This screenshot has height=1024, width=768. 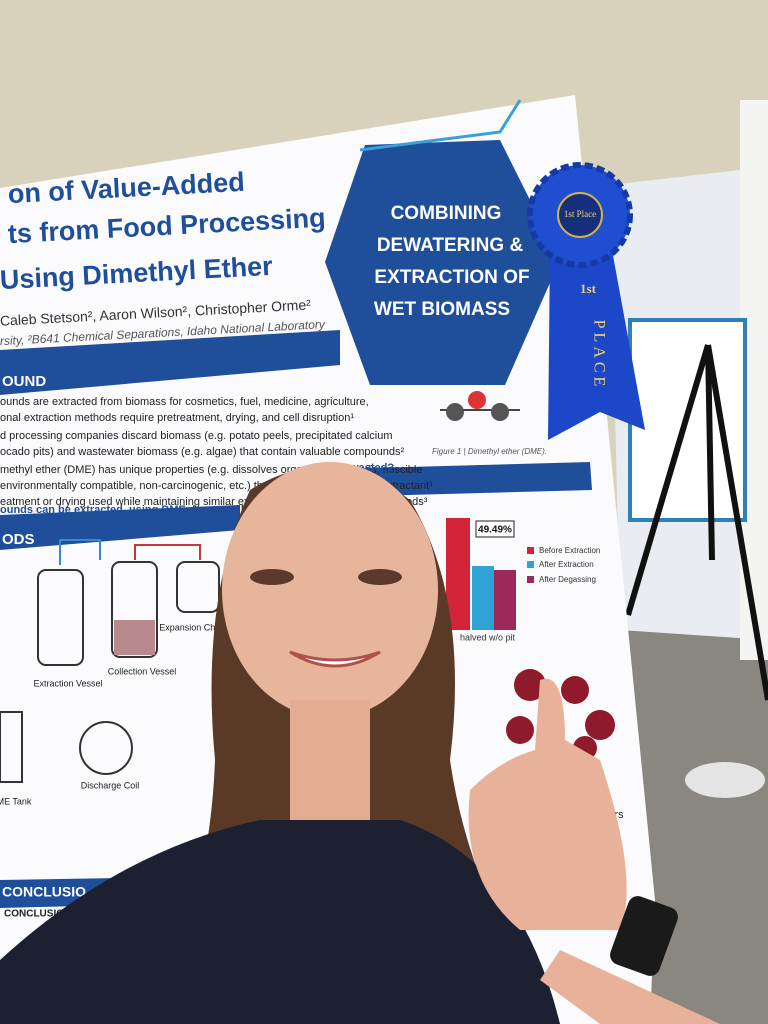 What do you see at coordinates (725, 780) in the screenshot?
I see `shoe` at bounding box center [725, 780].